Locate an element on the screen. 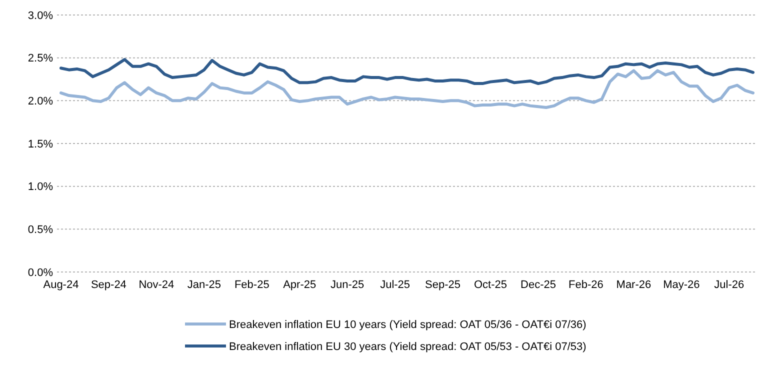 This screenshot has width=782, height=366. legend-label: Breakeven inflation EU 30 years (Yield spread: OAT 05/53 - OAT€i 07/53) is located at coordinates (407, 346).